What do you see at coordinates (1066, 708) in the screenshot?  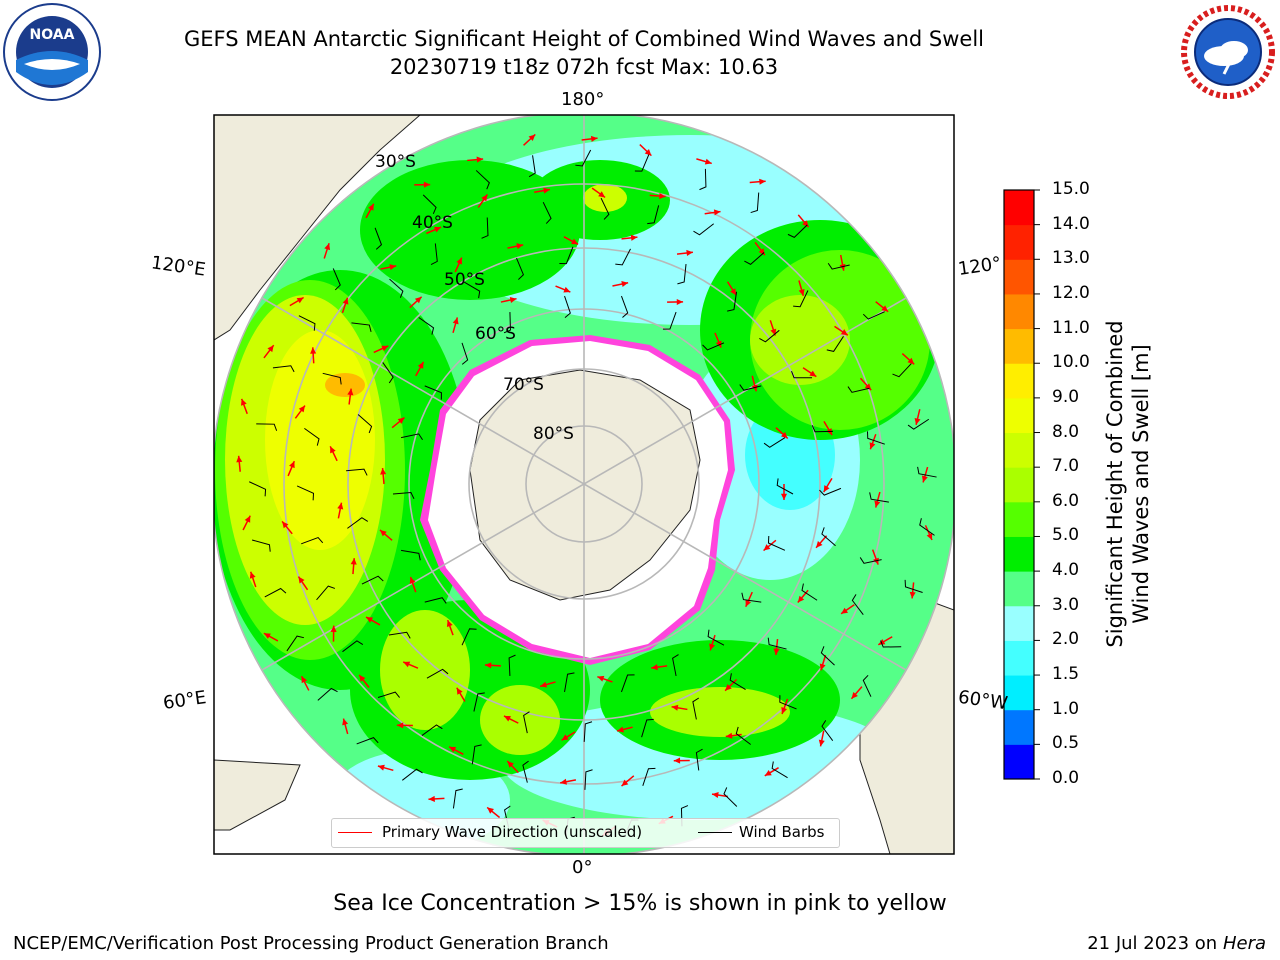 I see `colorbar-tick-label: 1.0` at bounding box center [1066, 708].